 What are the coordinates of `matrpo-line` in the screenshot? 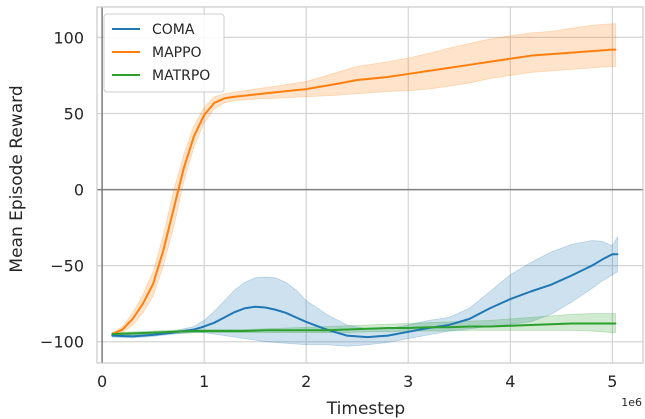 It's located at (364, 329).